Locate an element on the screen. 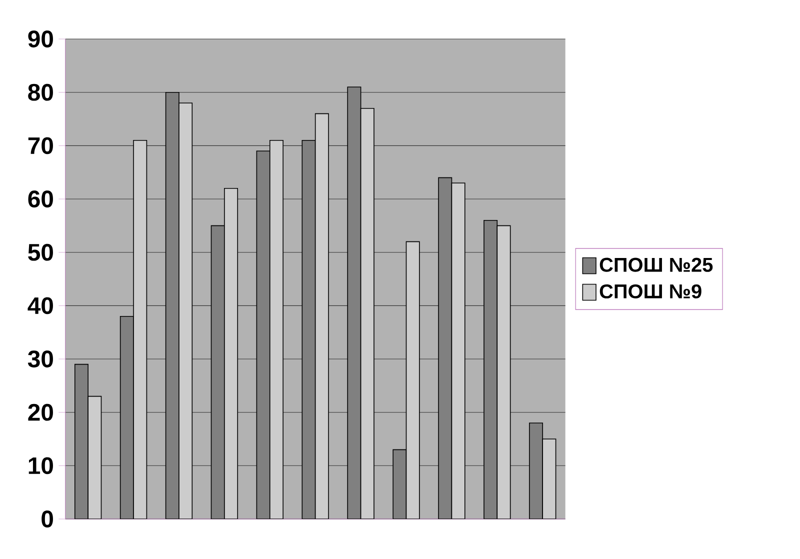 The image size is (800, 559). y-tick-label: 0 is located at coordinates (47, 519).